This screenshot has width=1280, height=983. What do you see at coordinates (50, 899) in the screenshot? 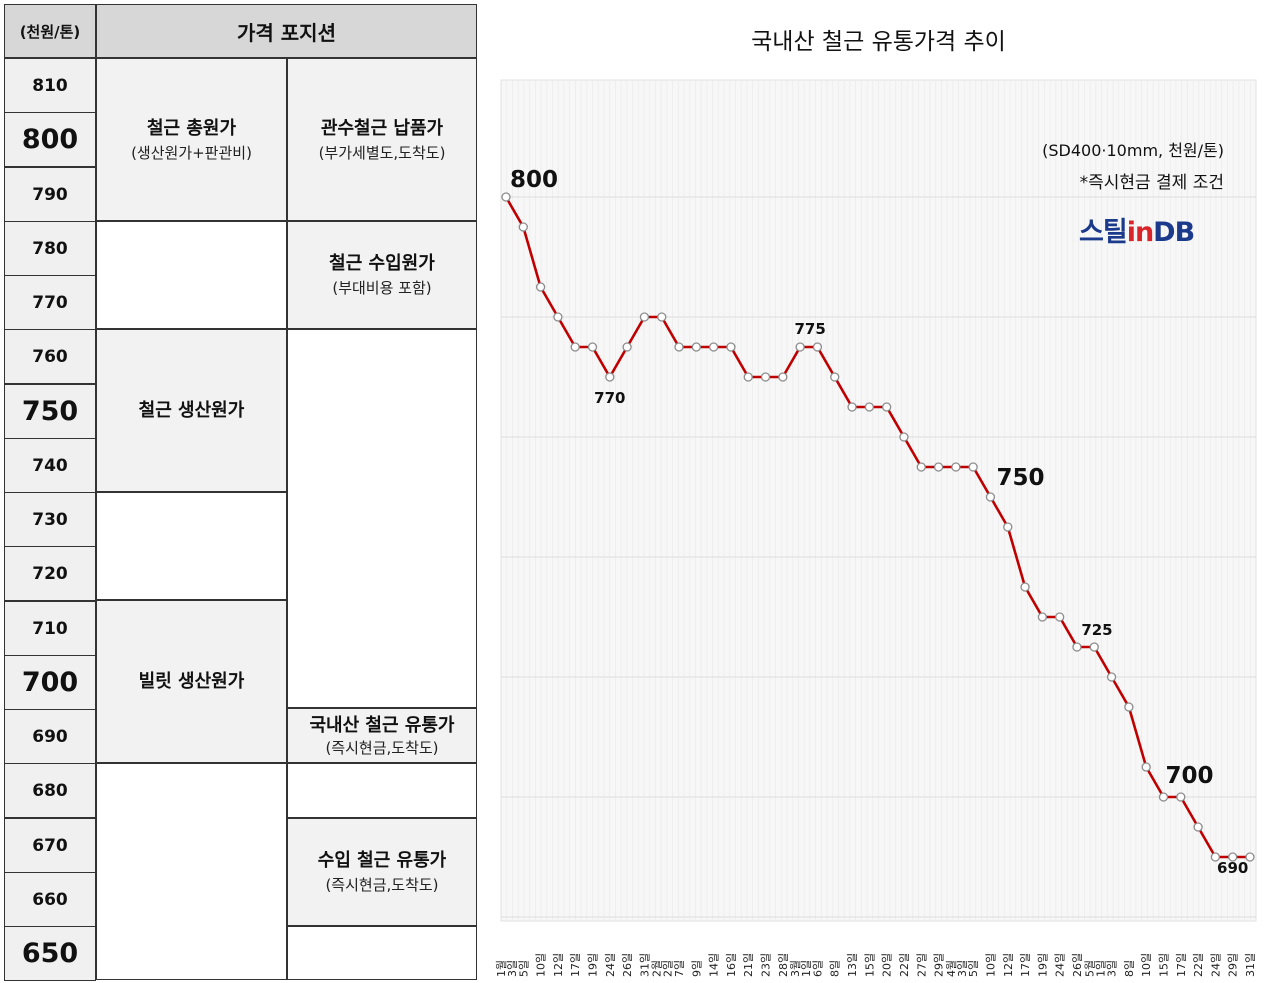
I see `price-tick-660: 660` at bounding box center [50, 899].